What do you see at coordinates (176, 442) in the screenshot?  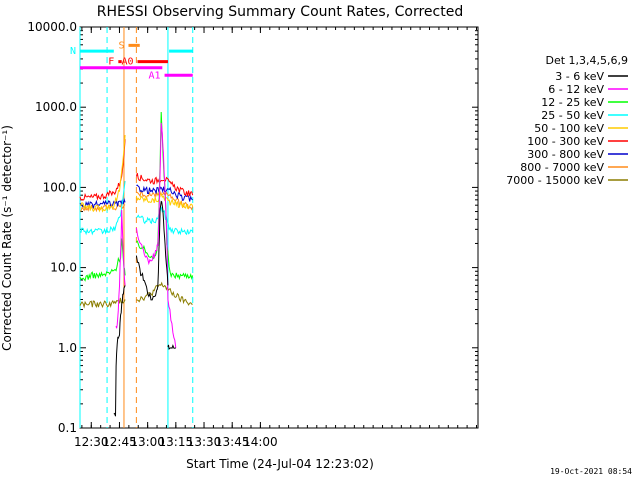 I see `x-tick-label: 13:15` at bounding box center [176, 442].